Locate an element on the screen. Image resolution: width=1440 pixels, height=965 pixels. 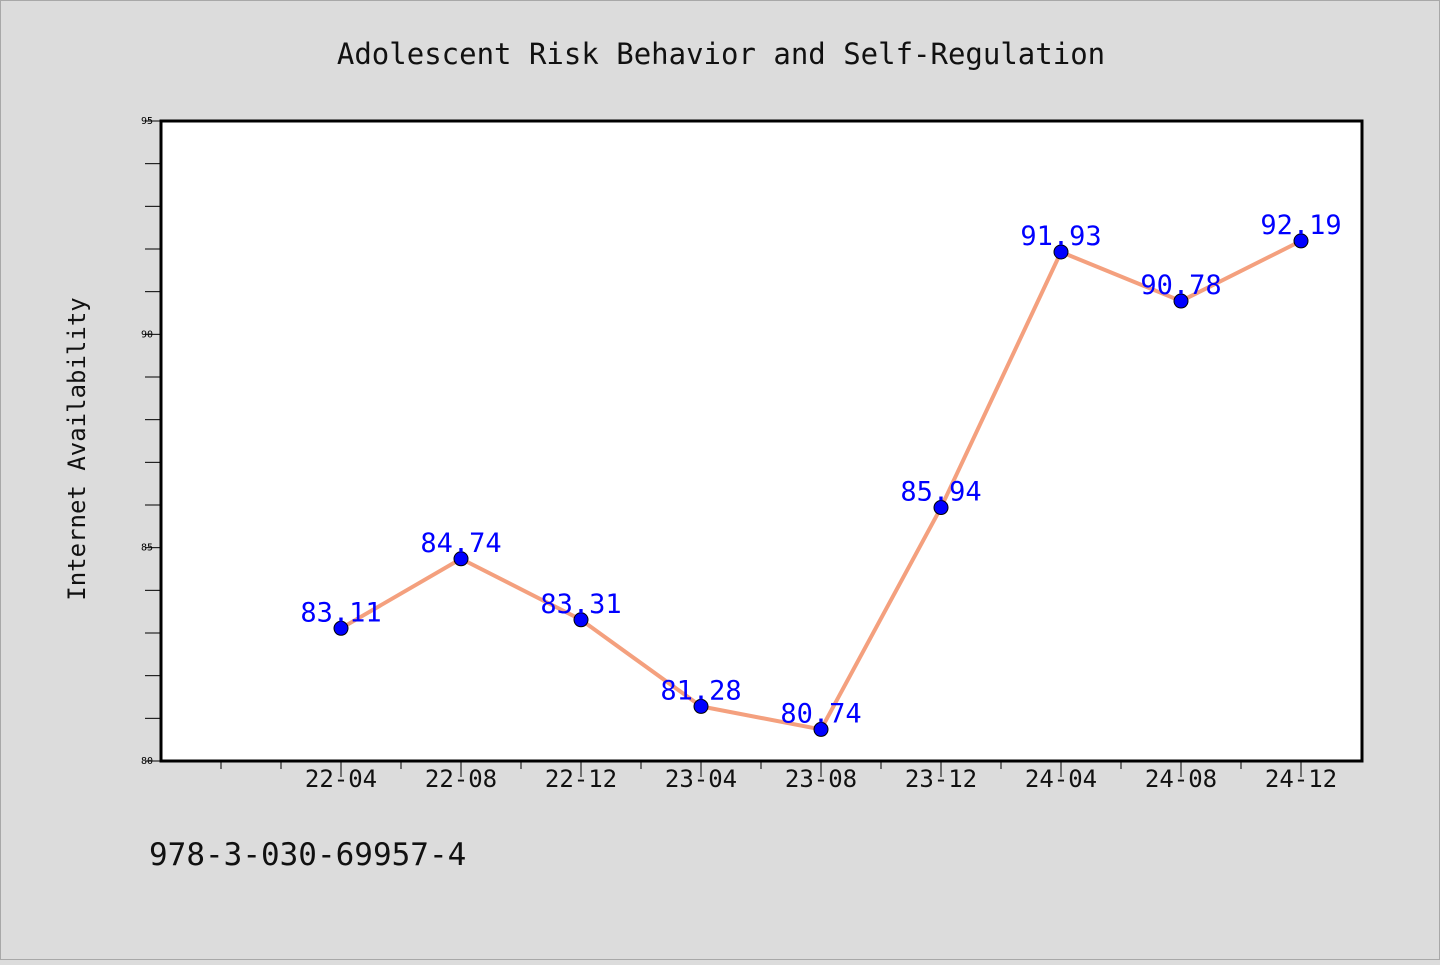
y-tick-label: 80 is located at coordinates (147, 761).